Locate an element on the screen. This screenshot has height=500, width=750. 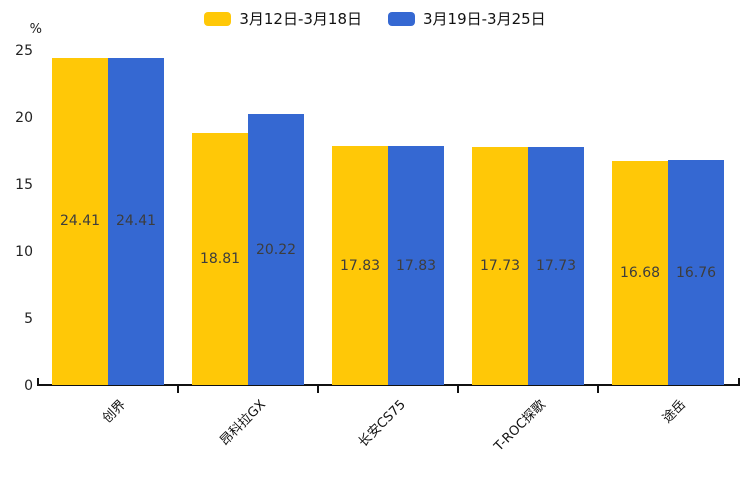
x-axis-category-label: T-ROC探歌 is located at coordinates (520, 426).